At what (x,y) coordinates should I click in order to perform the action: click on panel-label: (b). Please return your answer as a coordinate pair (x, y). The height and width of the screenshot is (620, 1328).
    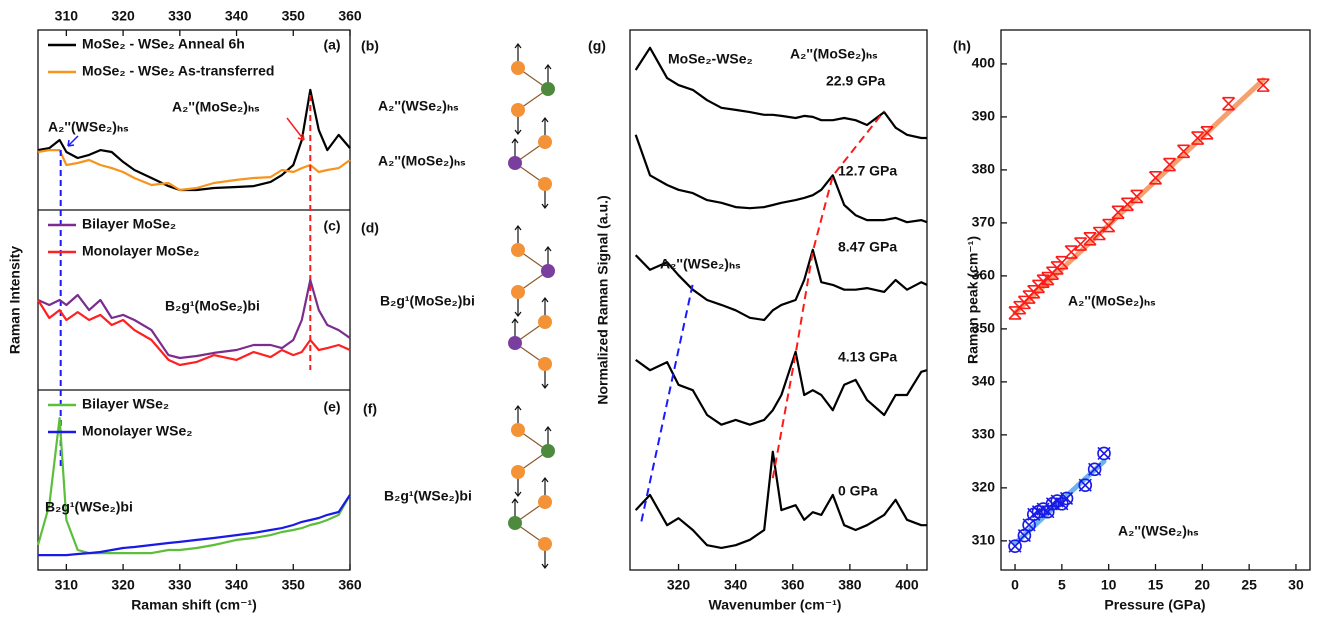
    Looking at the image, I should click on (370, 46).